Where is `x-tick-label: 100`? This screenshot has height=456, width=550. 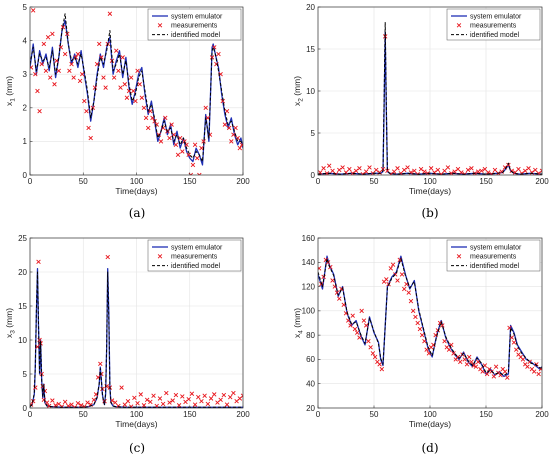
x-tick-label: 100 is located at coordinates (137, 414).